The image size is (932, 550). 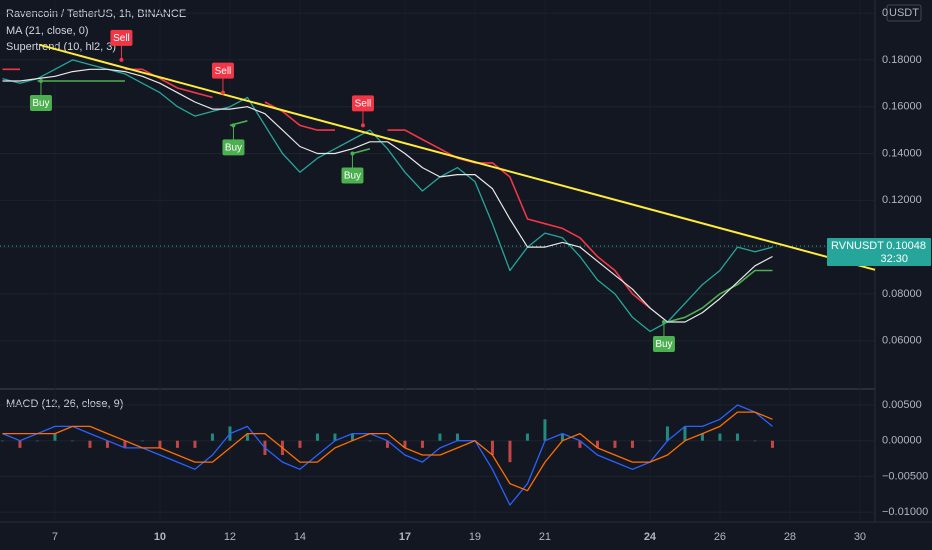 I want to click on x-tick-label: 19, so click(x=475, y=537).